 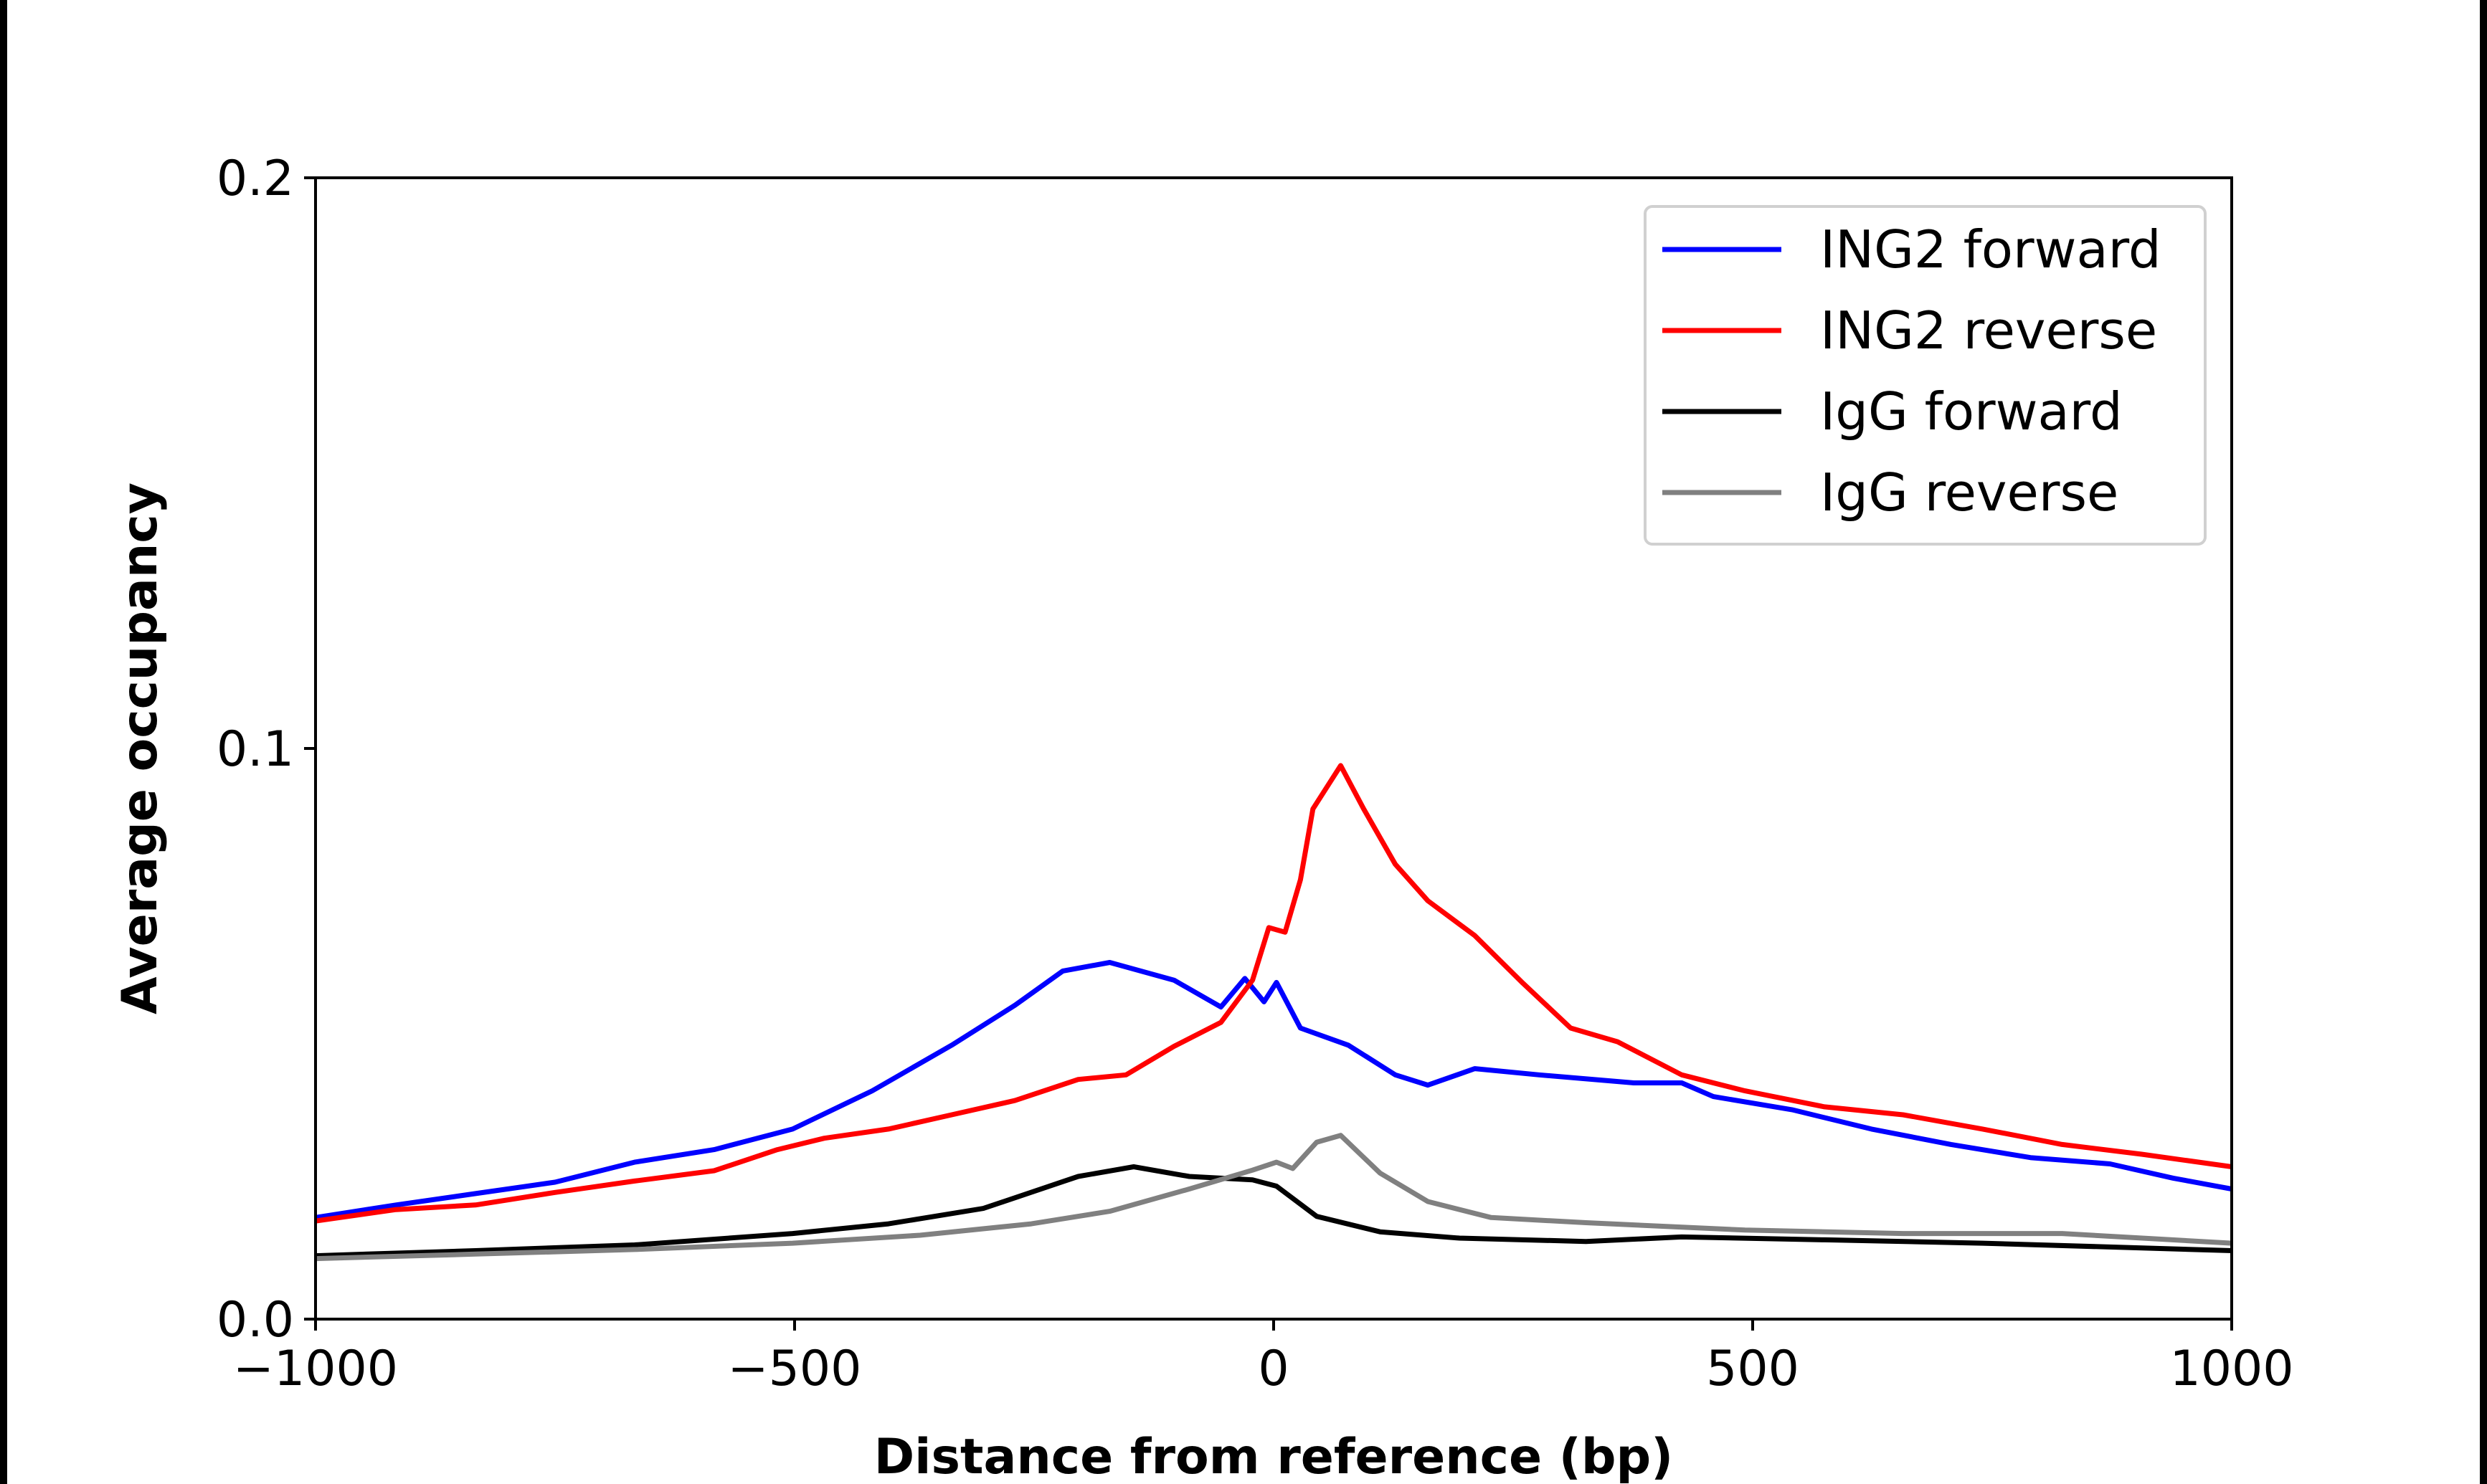 What do you see at coordinates (795, 1369) in the screenshot?
I see `x-tick-label: −500` at bounding box center [795, 1369].